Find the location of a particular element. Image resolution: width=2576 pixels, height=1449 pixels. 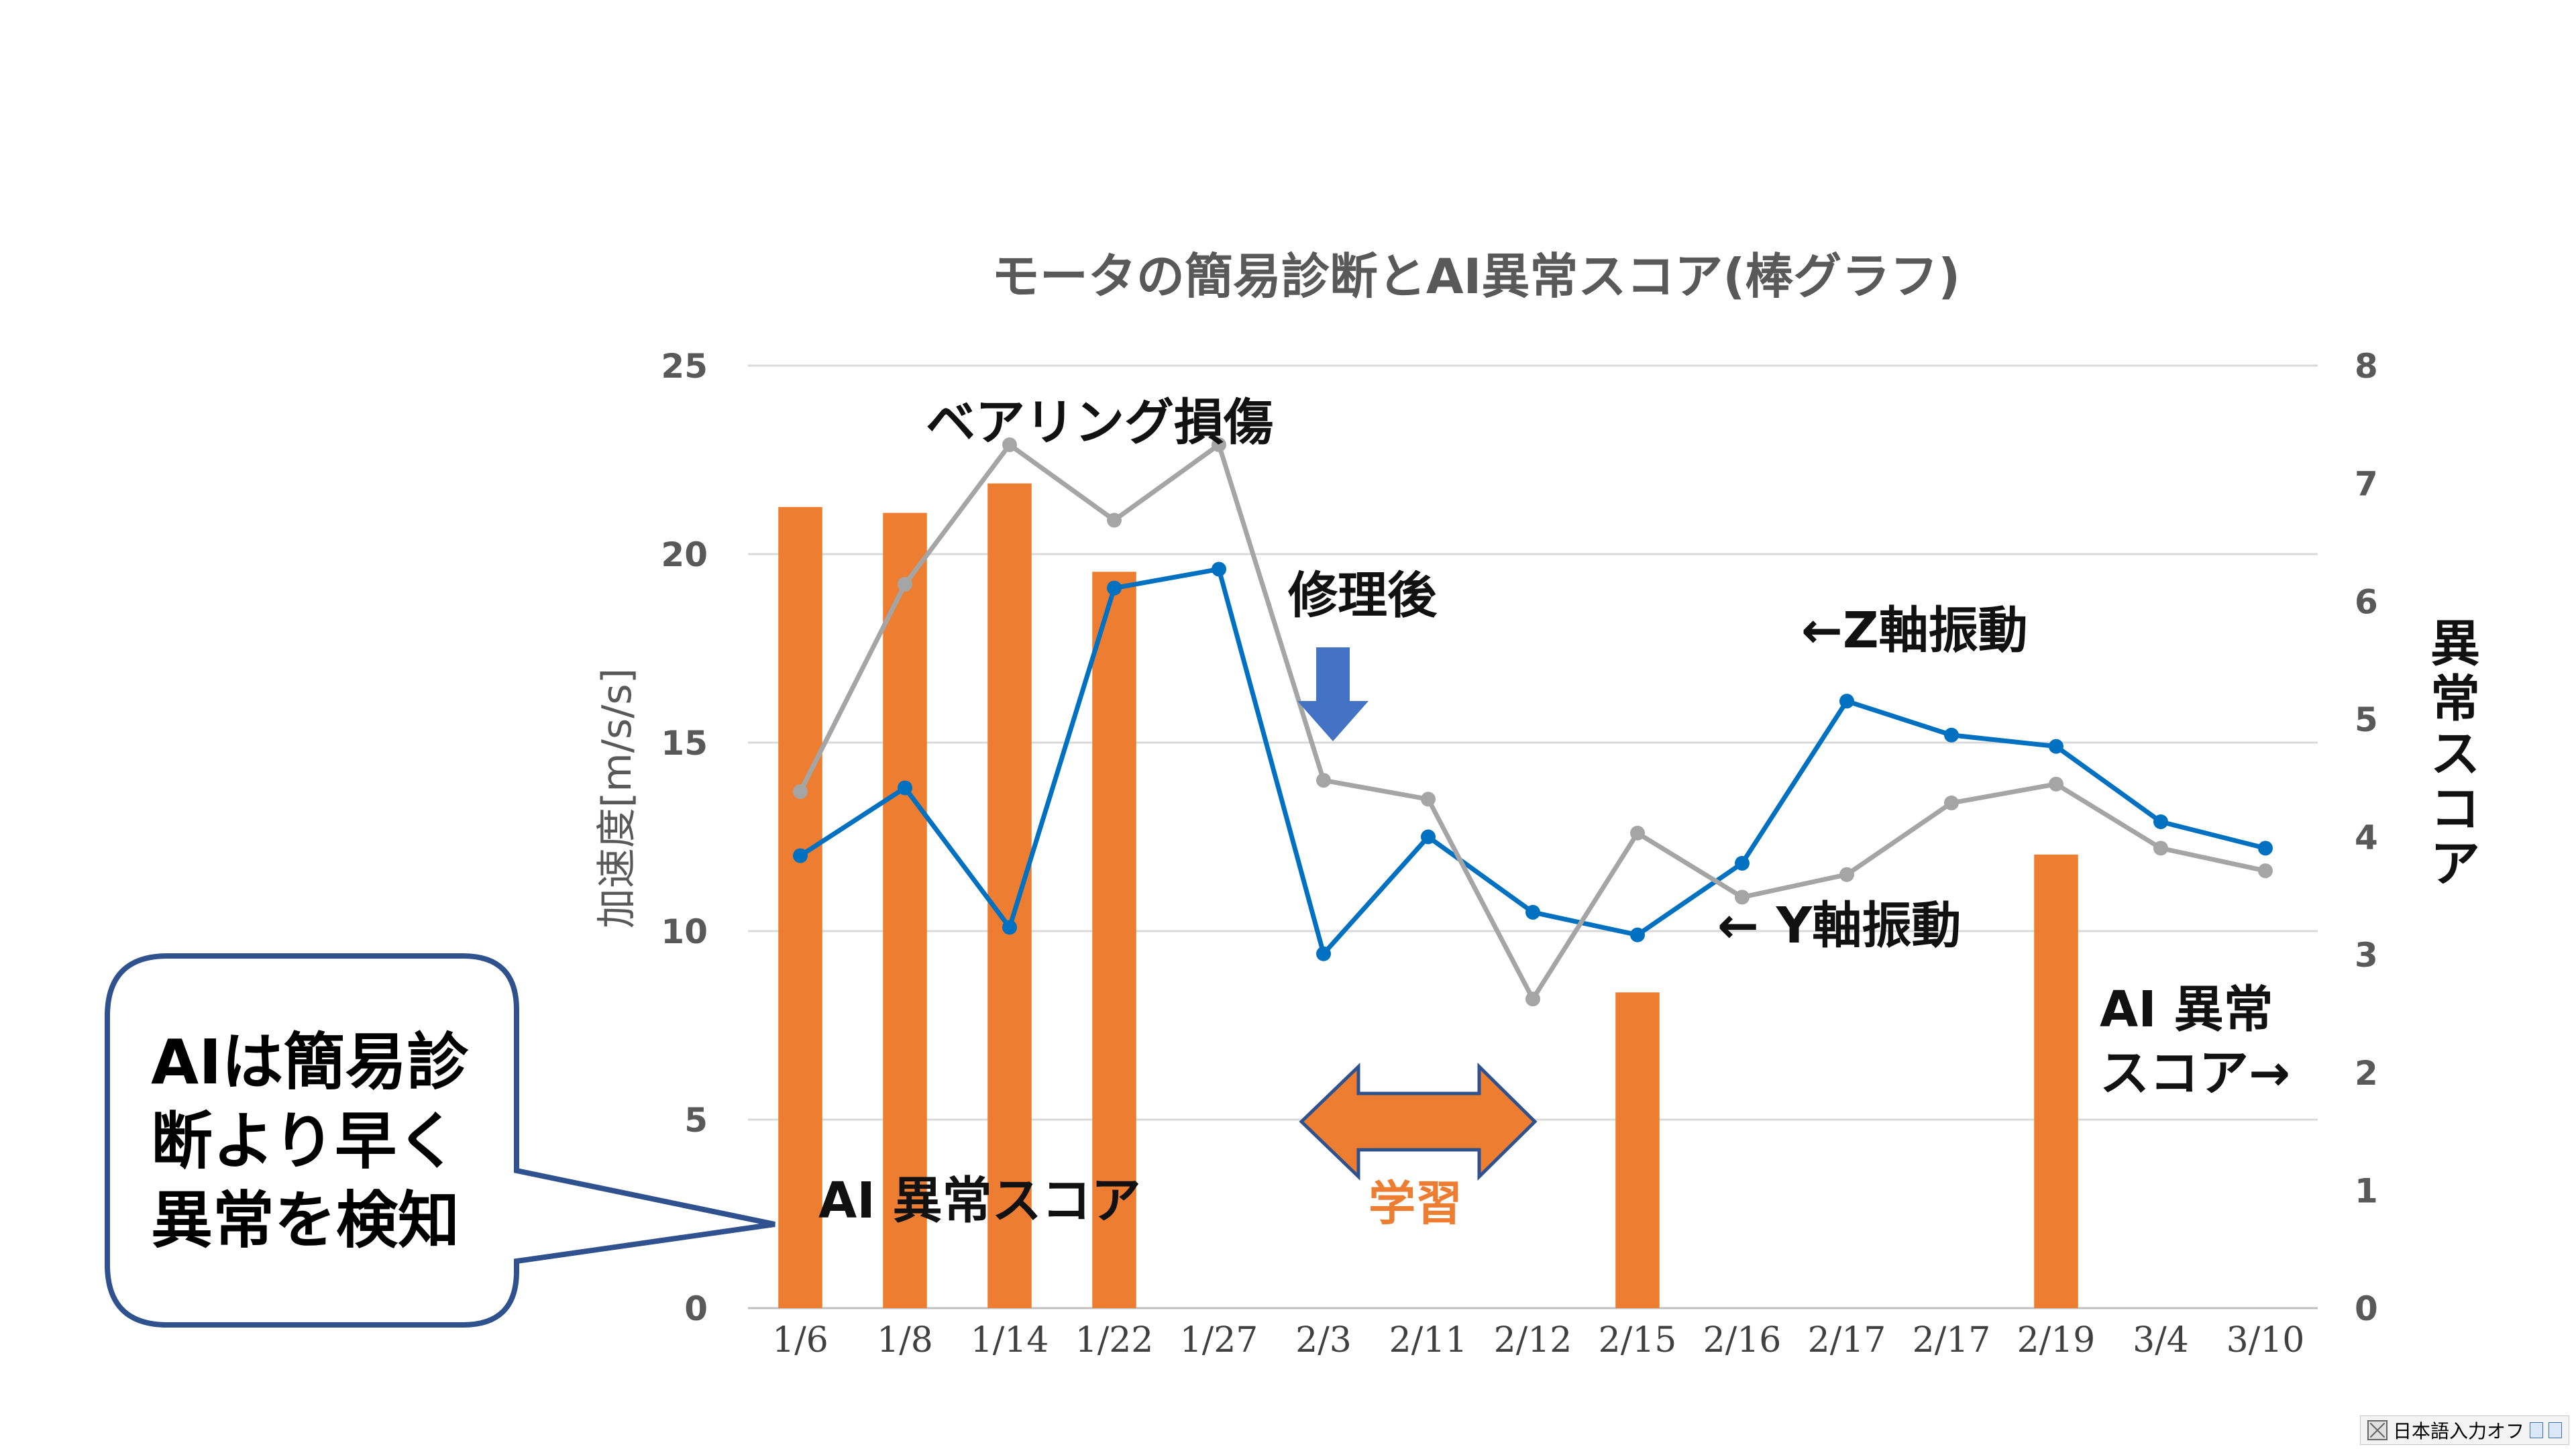

y-tick-label: 5 is located at coordinates (696, 1120).